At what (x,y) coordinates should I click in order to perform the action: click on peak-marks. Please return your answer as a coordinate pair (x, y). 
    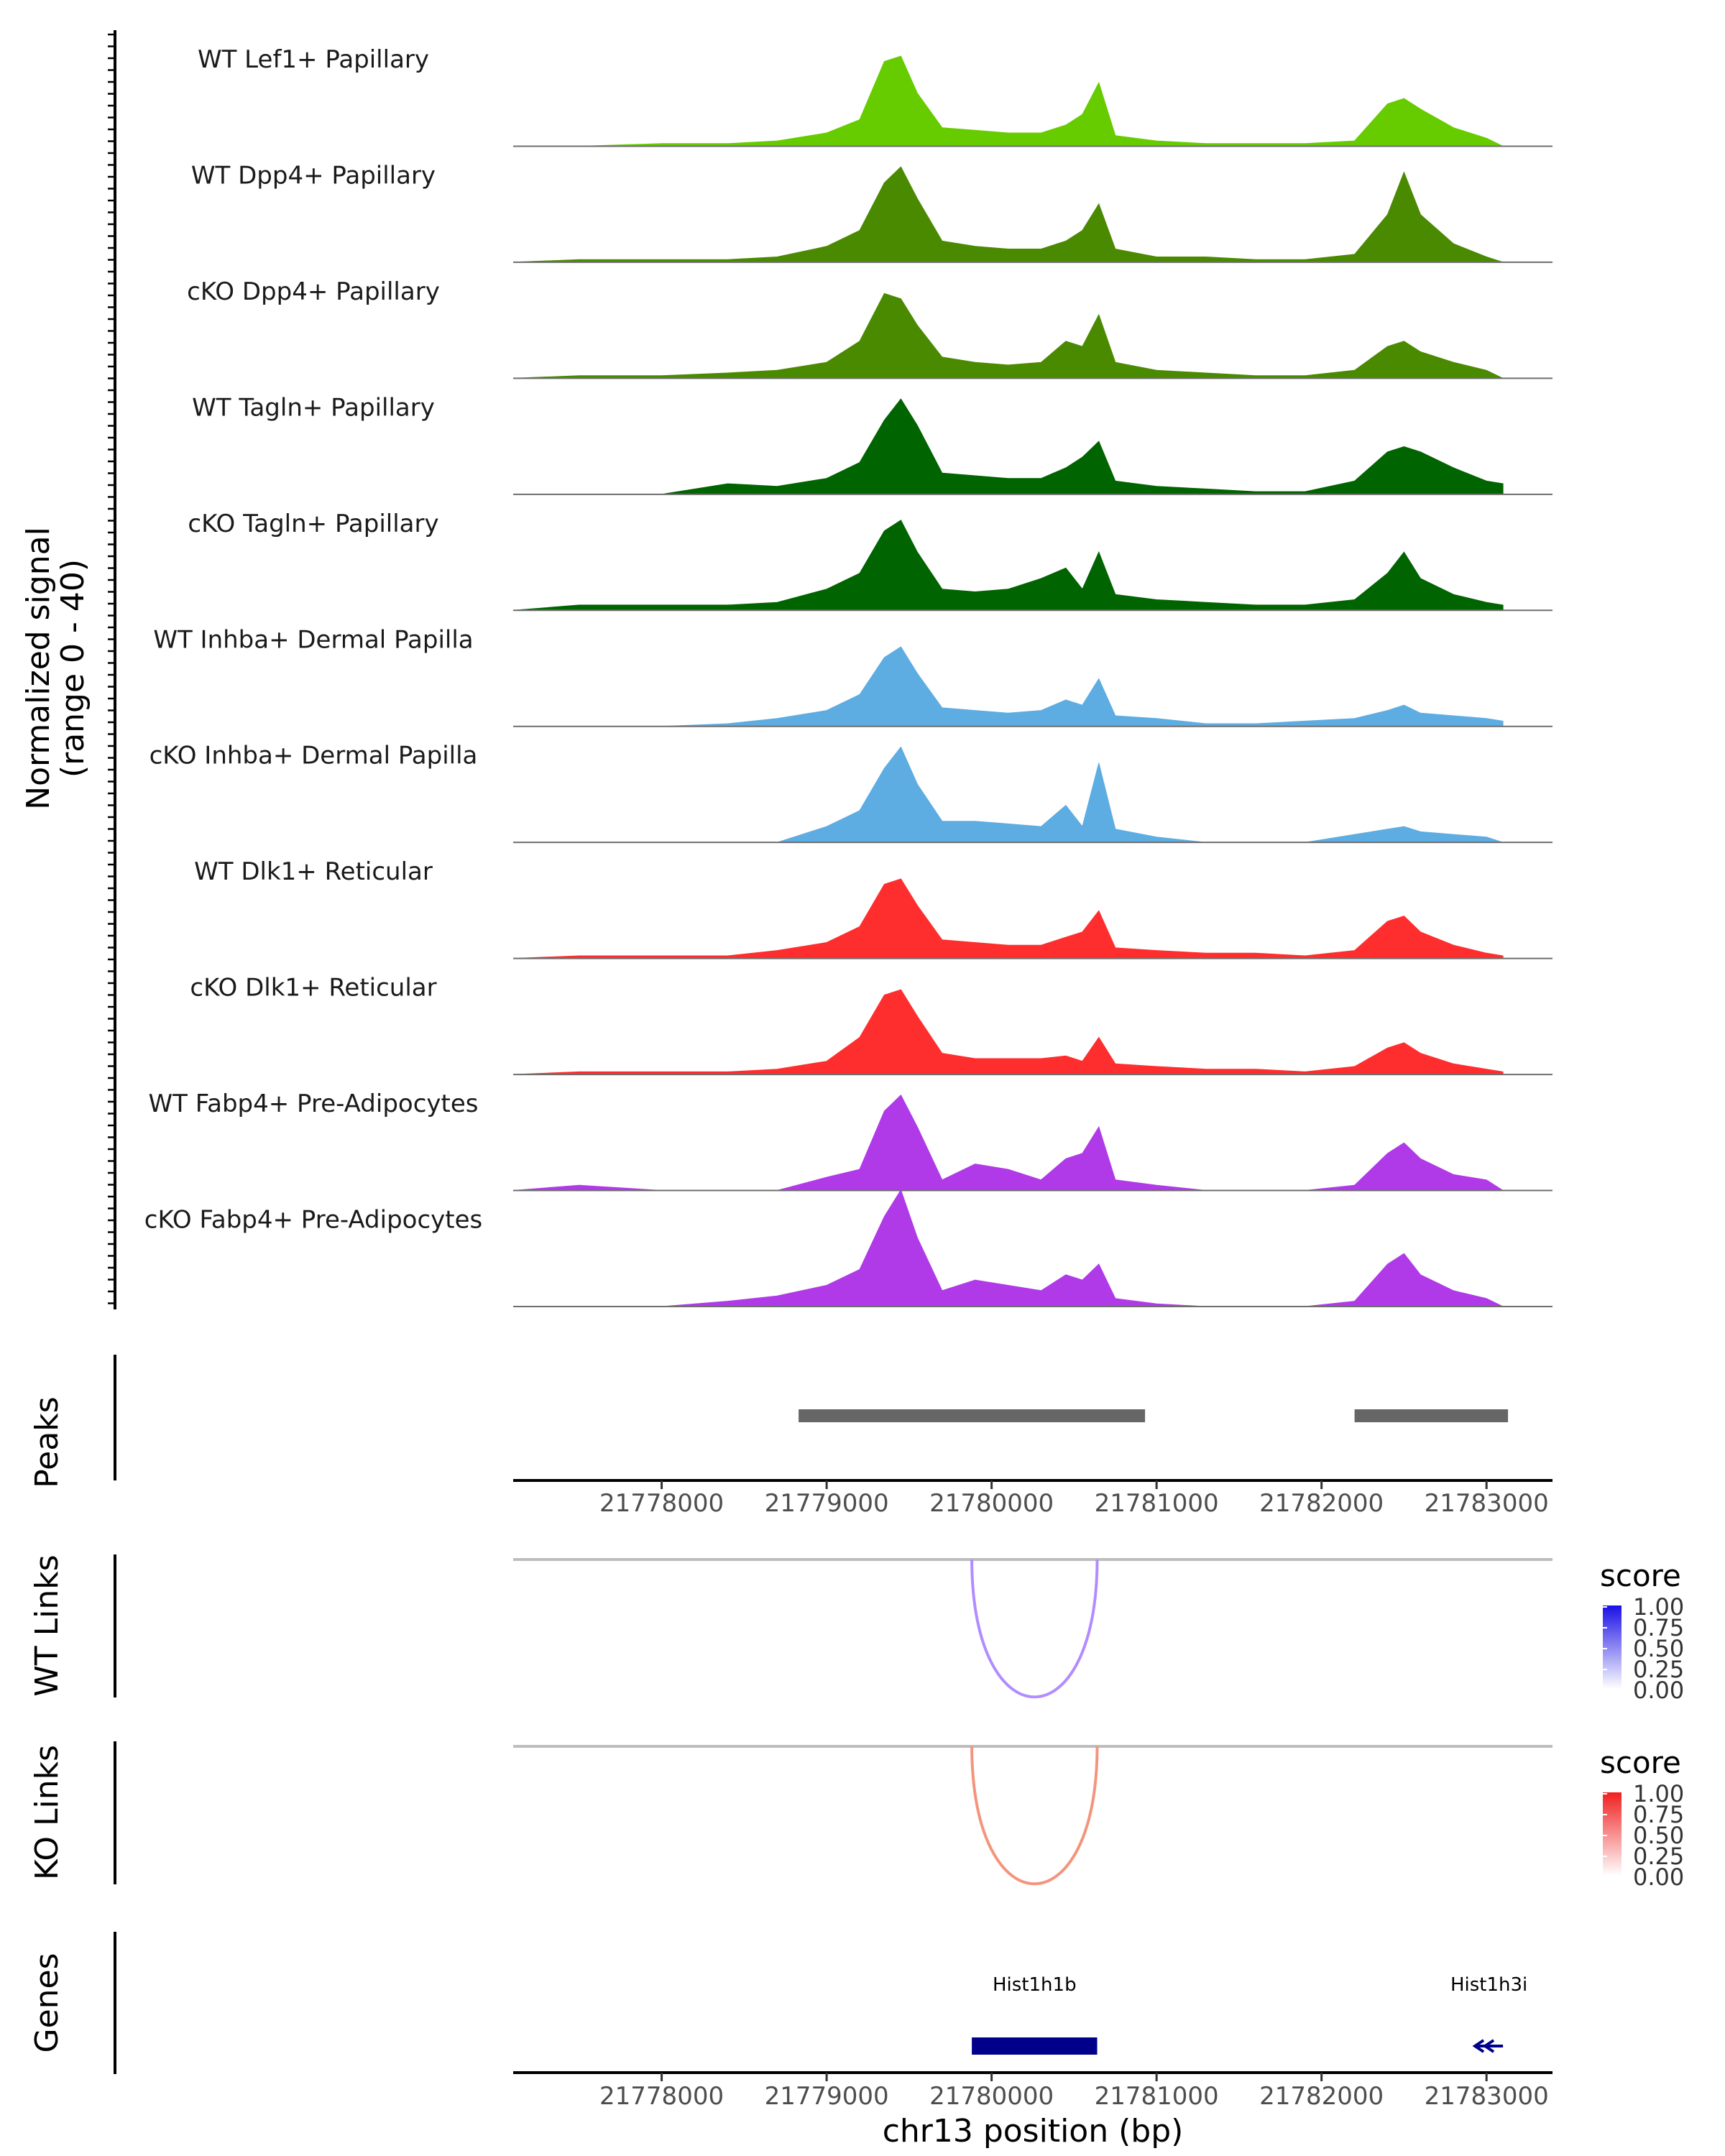
    Looking at the image, I should click on (1154, 1415).